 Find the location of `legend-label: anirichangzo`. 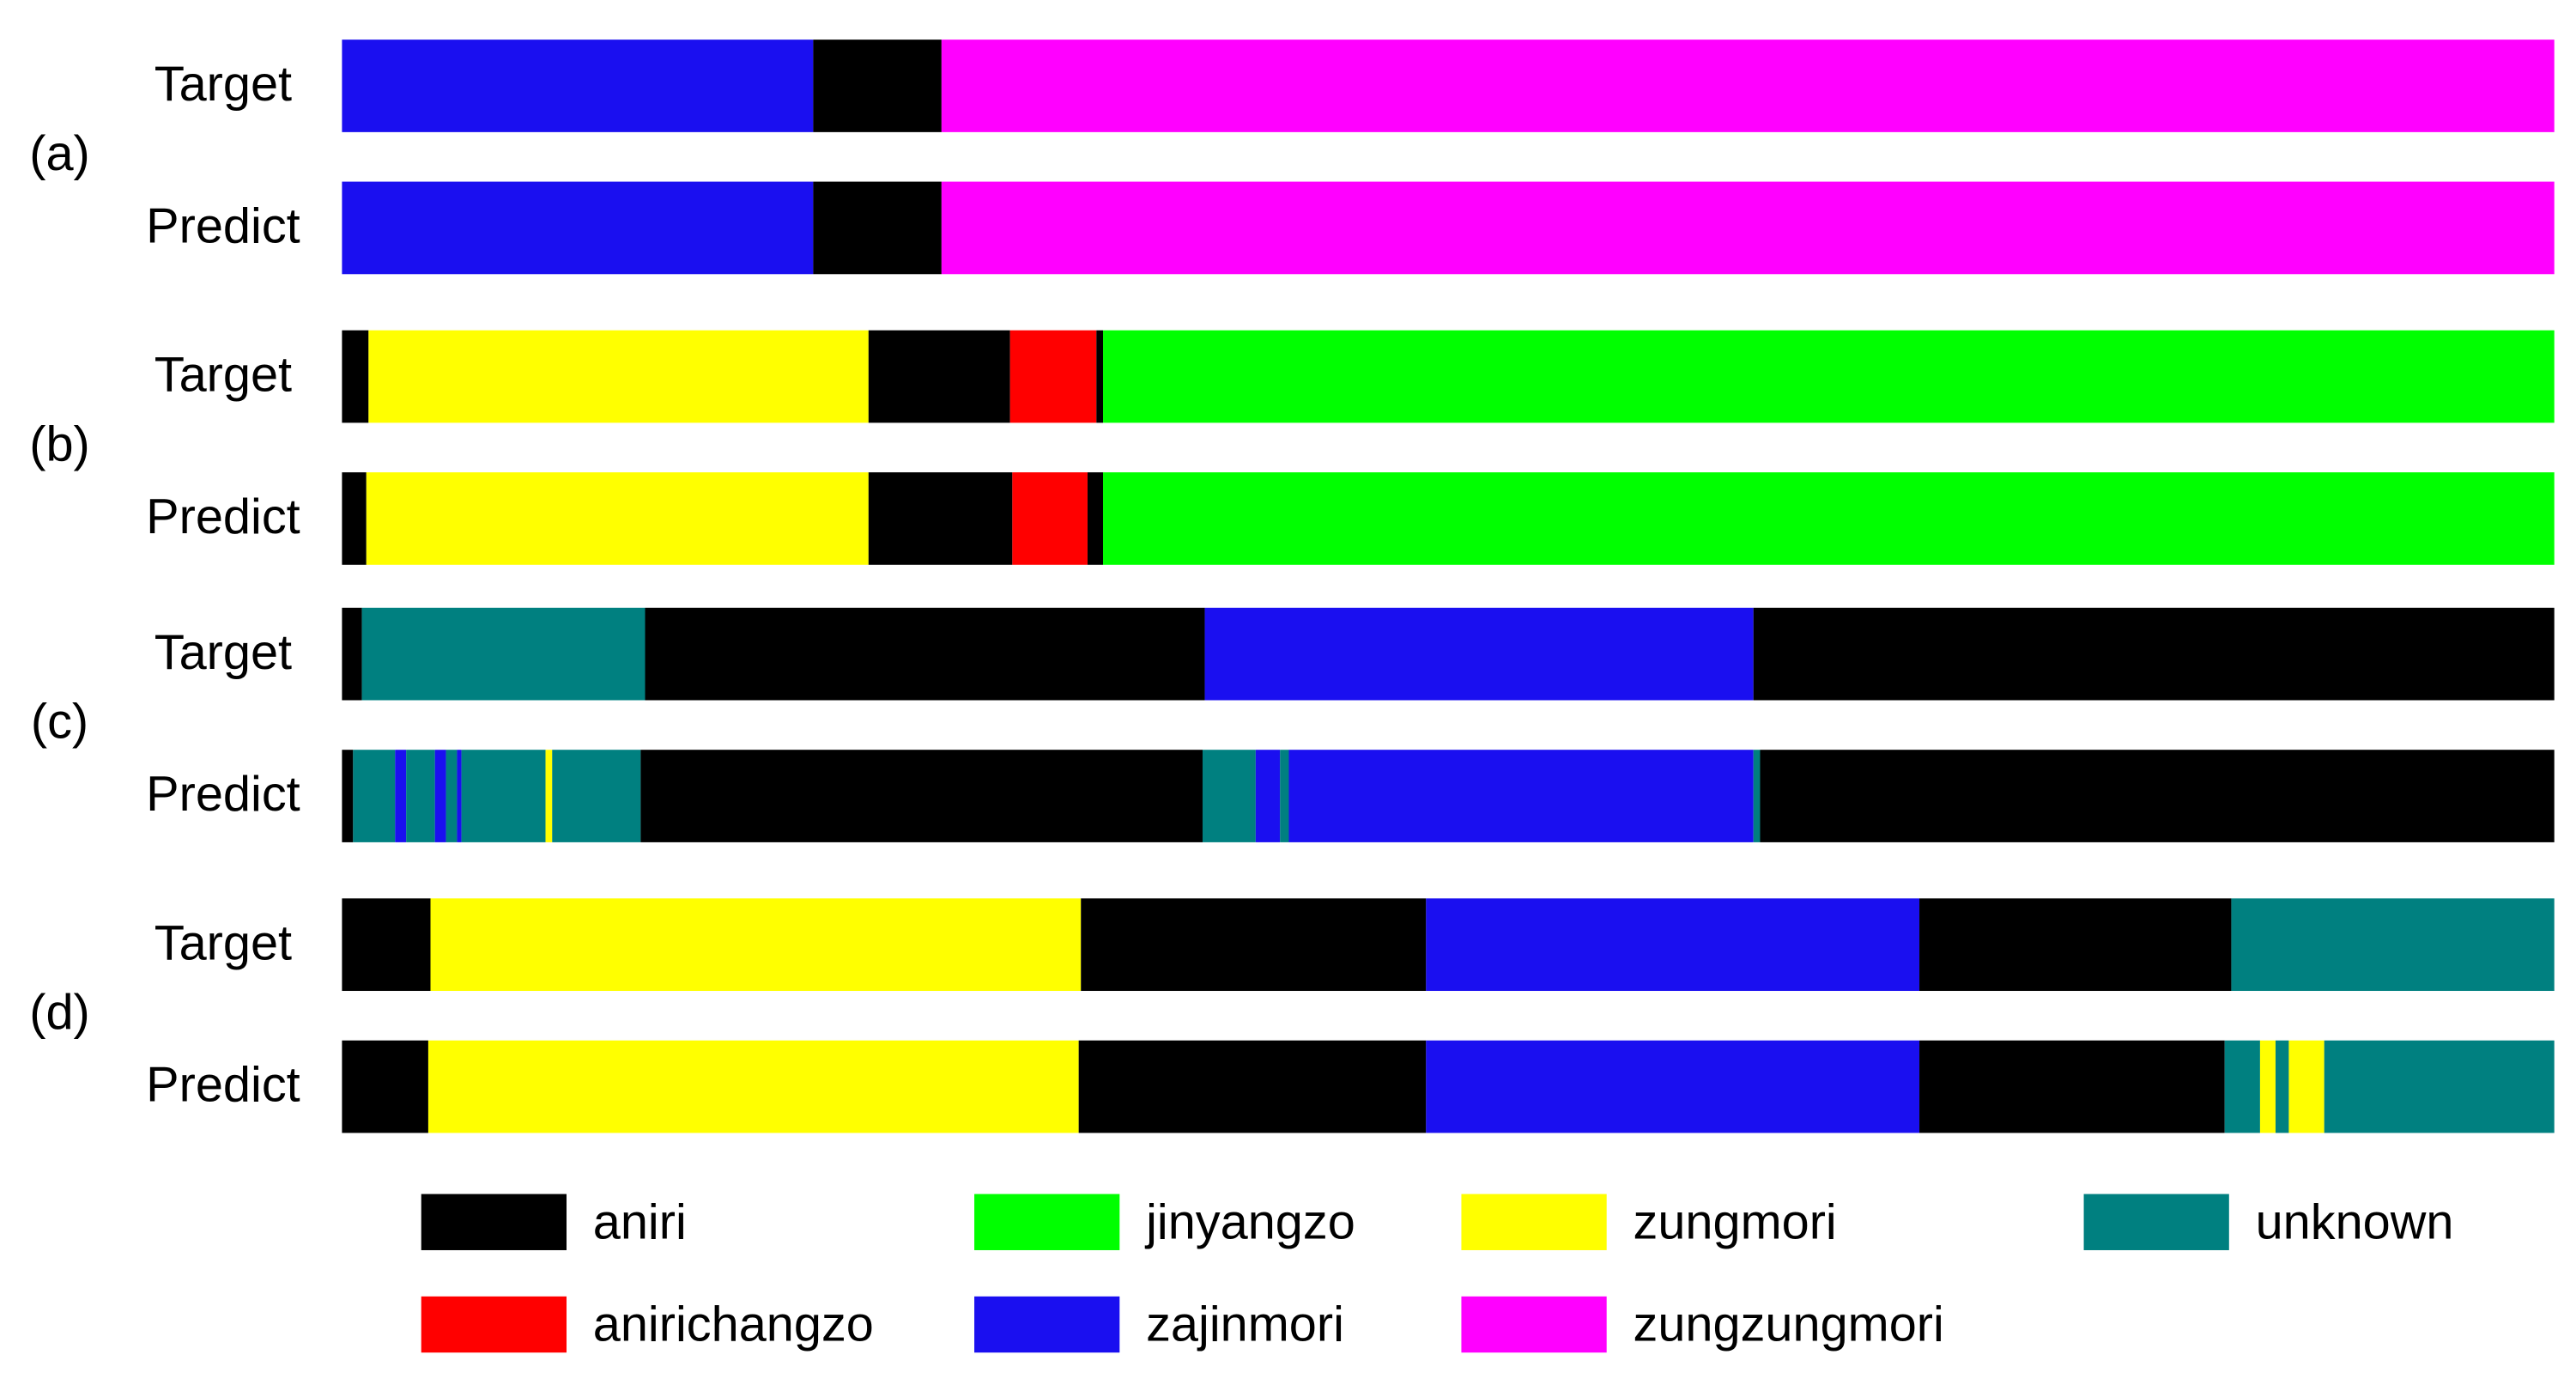

legend-label: anirichangzo is located at coordinates (733, 1324).